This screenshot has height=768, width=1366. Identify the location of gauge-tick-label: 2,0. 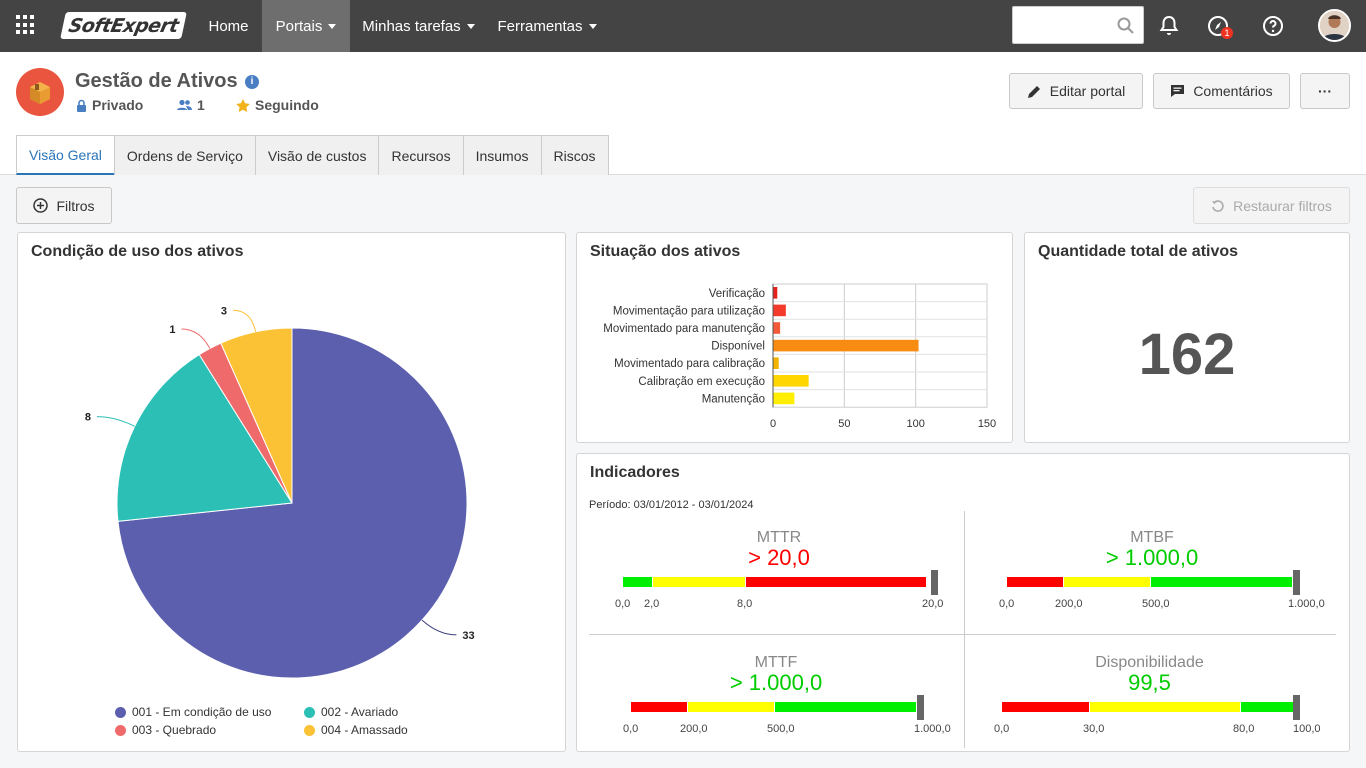
(652, 604).